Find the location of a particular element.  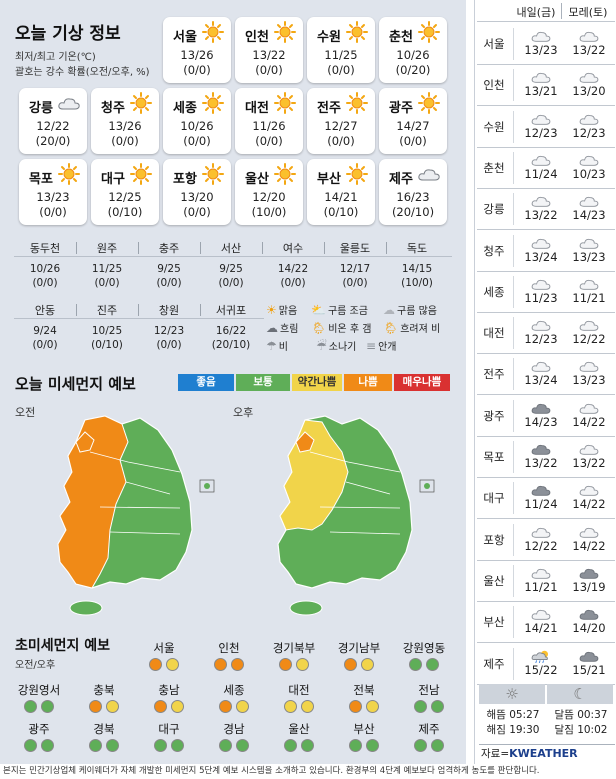

small-city-temp: 14/15 is located at coordinates (417, 269).